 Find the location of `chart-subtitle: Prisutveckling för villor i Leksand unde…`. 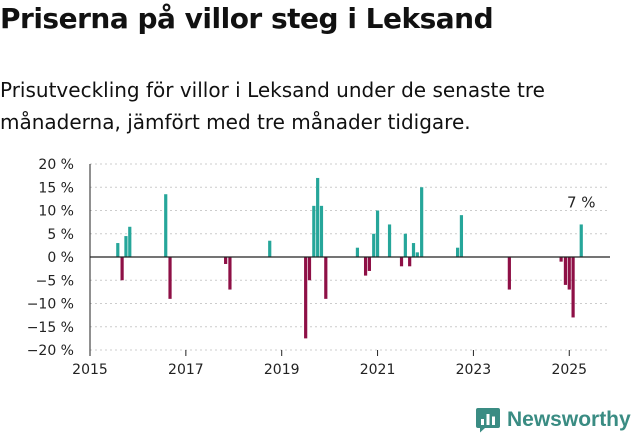

chart-subtitle: Prisutveckling för villor i Leksand unde… is located at coordinates (272, 106).